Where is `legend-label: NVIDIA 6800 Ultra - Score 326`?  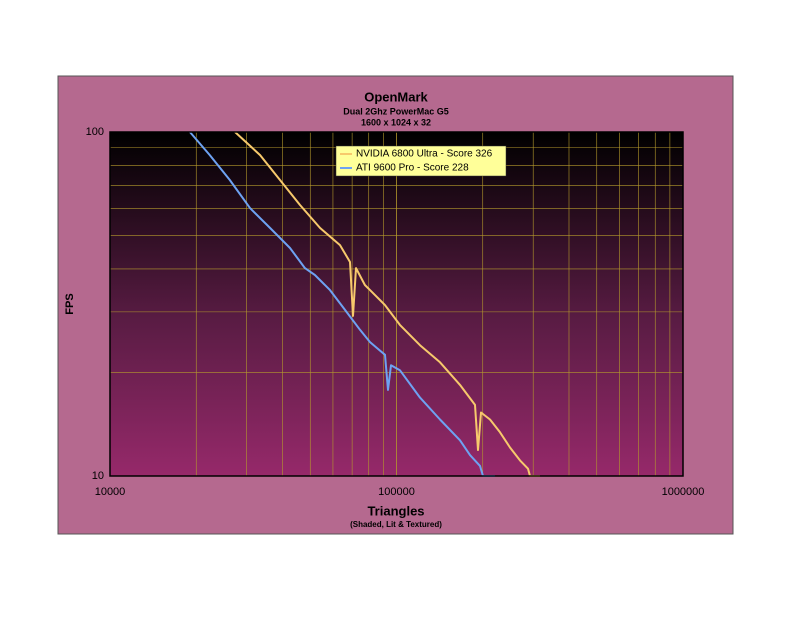
legend-label: NVIDIA 6800 Ultra - Score 326 is located at coordinates (424, 154).